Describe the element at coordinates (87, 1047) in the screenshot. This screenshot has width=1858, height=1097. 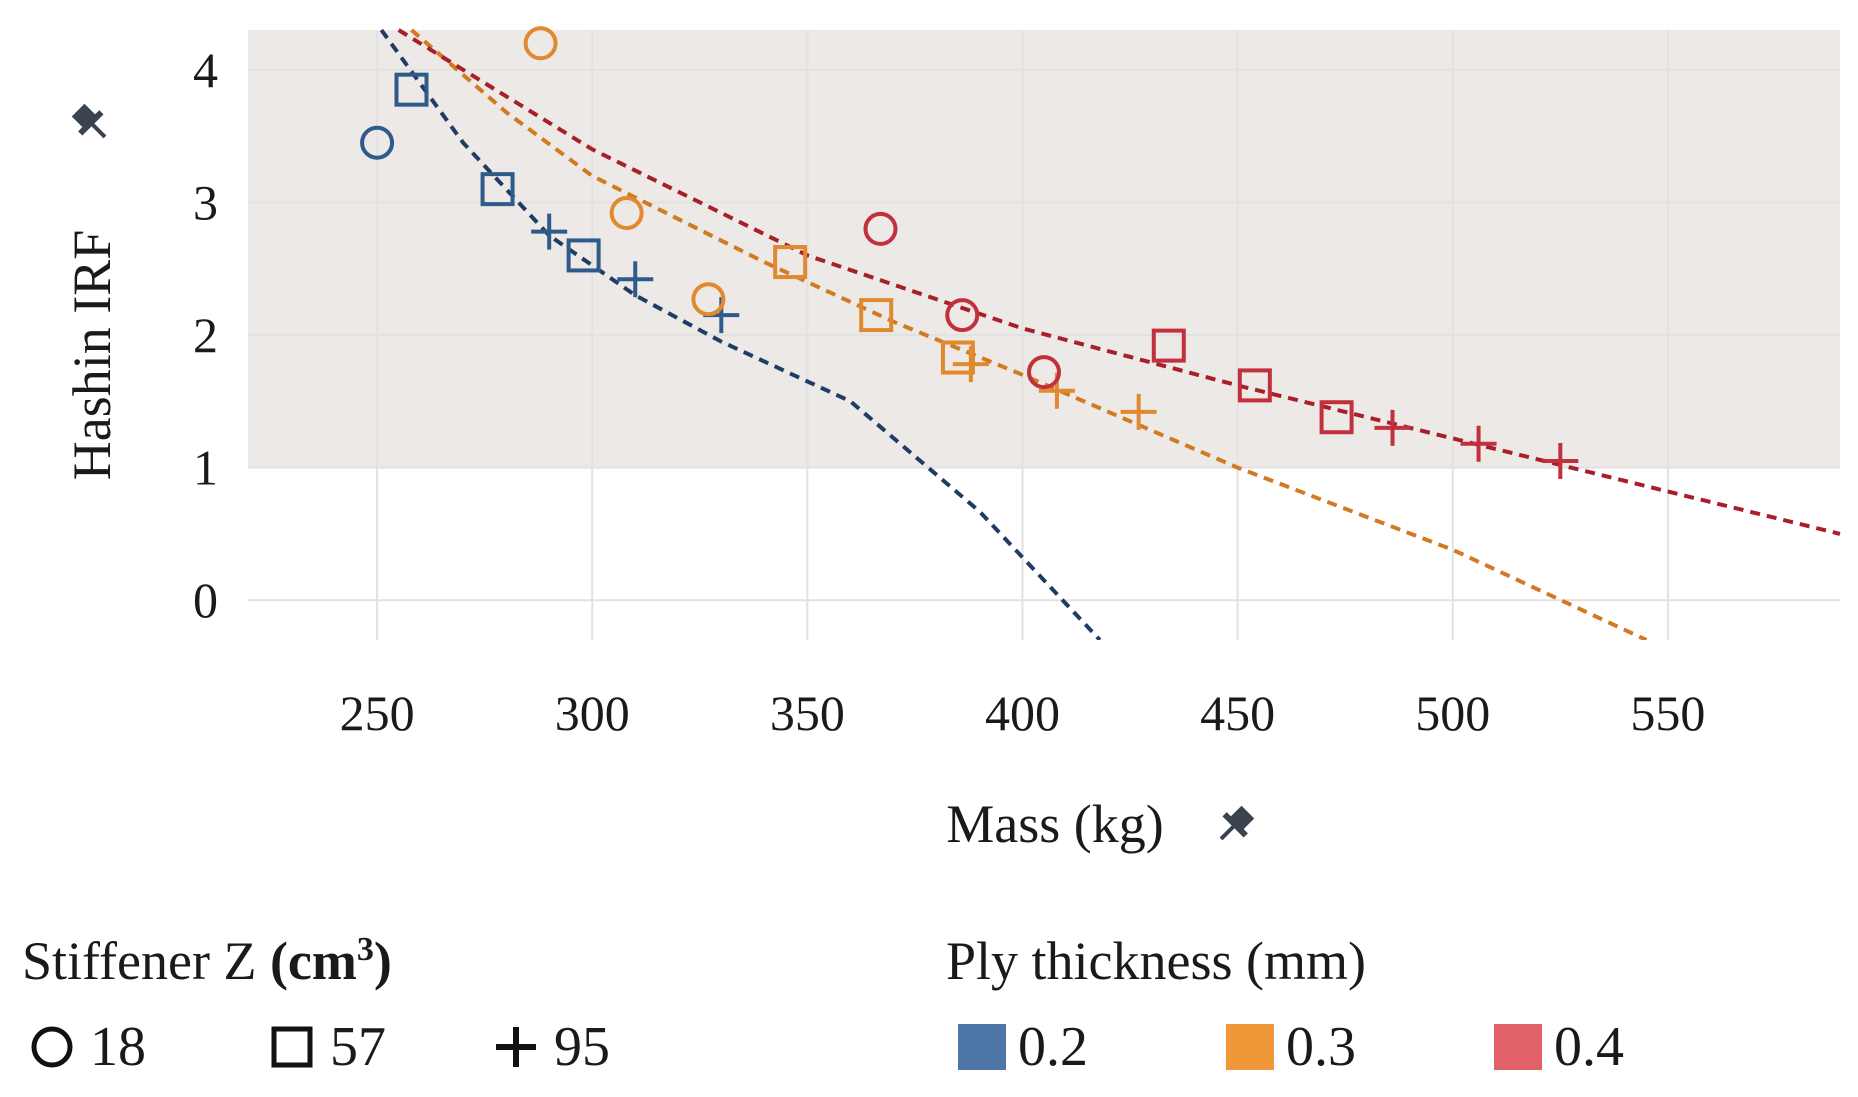
I see `legend-shape-item-circle: 18` at that location.